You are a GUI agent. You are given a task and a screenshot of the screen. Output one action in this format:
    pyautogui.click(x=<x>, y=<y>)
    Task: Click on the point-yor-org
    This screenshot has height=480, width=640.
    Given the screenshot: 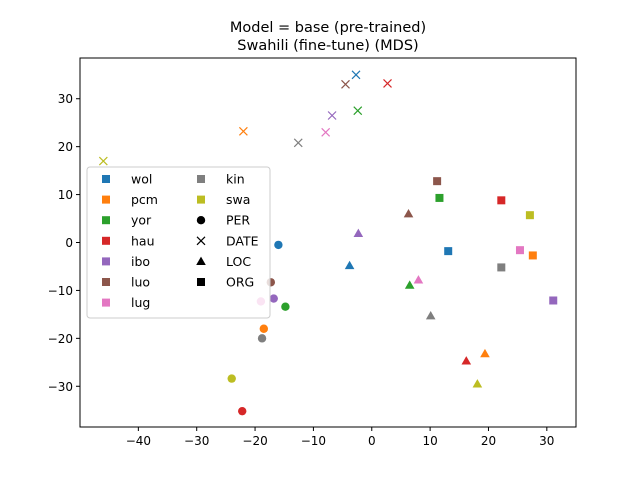 What is the action you would take?
    pyautogui.click(x=439, y=197)
    